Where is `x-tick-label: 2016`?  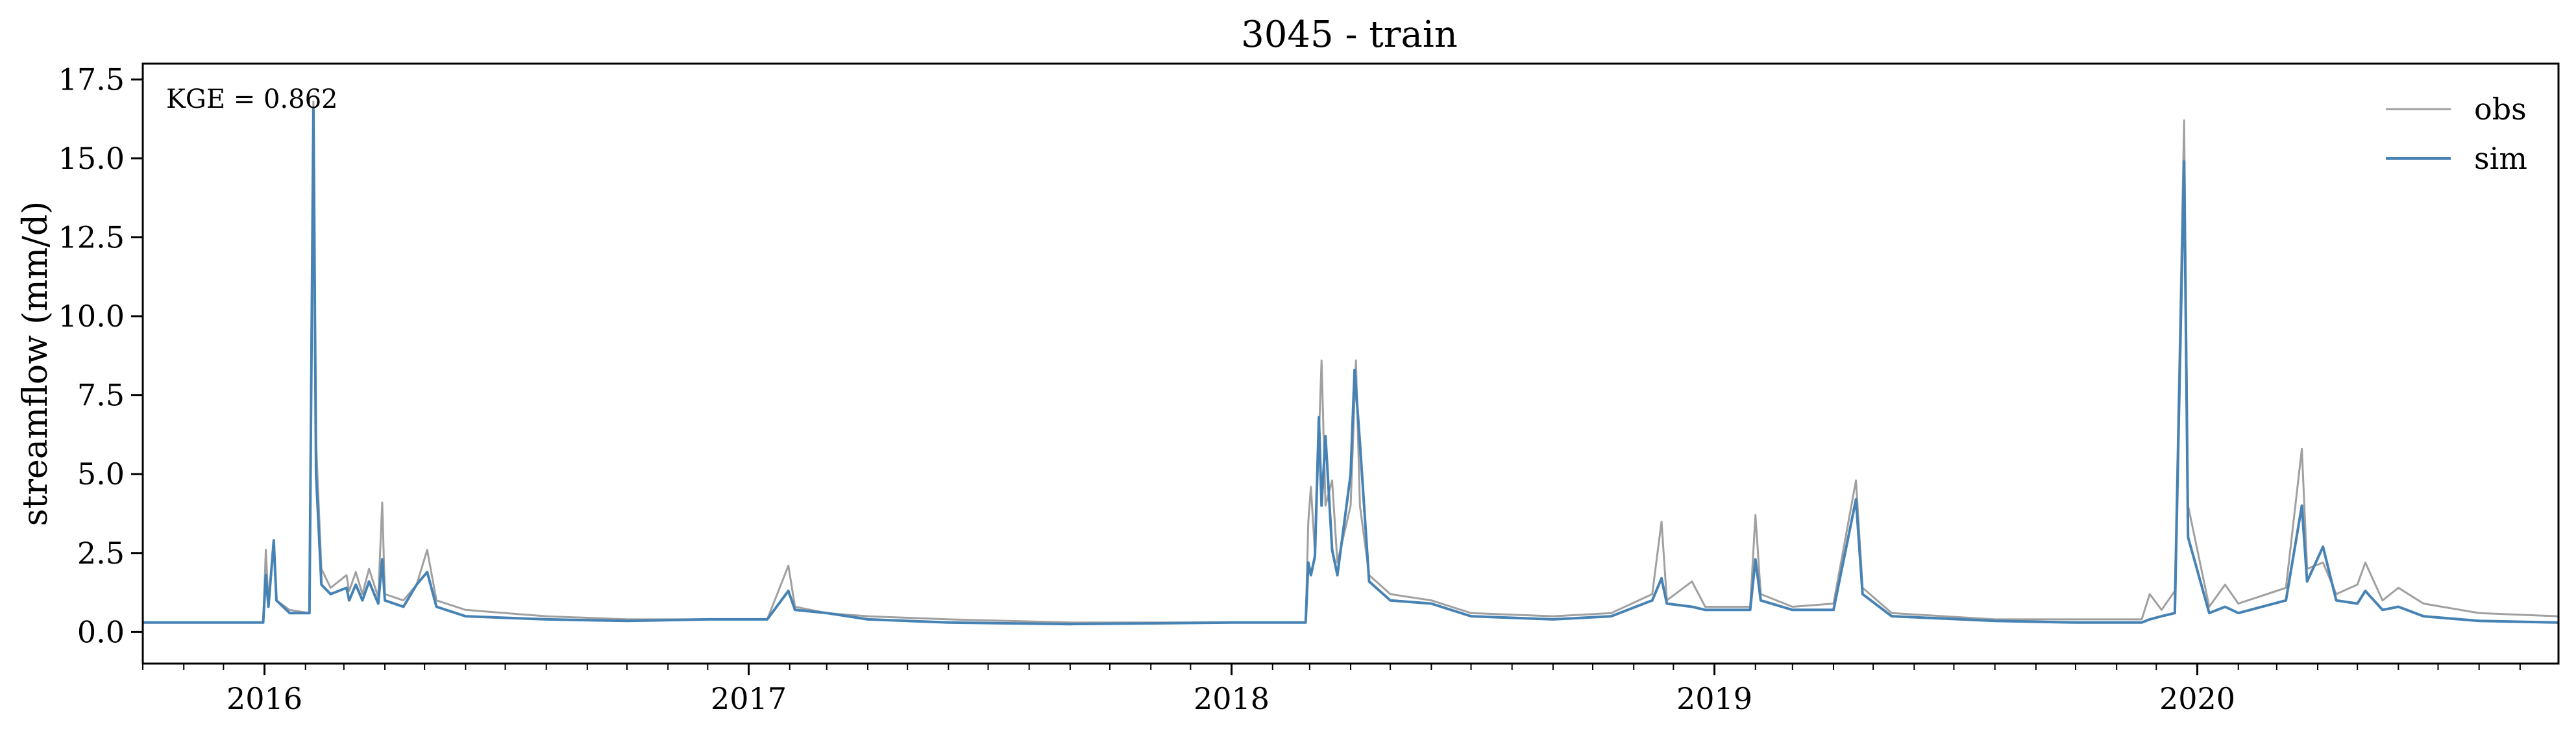 x-tick-label: 2016 is located at coordinates (264, 698).